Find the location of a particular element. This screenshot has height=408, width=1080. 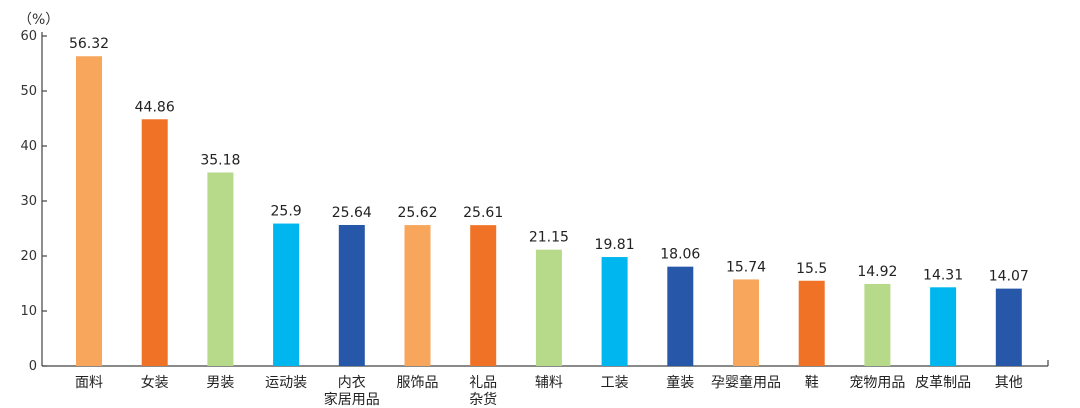

category-label: 内衣家居用品 is located at coordinates (352, 391).